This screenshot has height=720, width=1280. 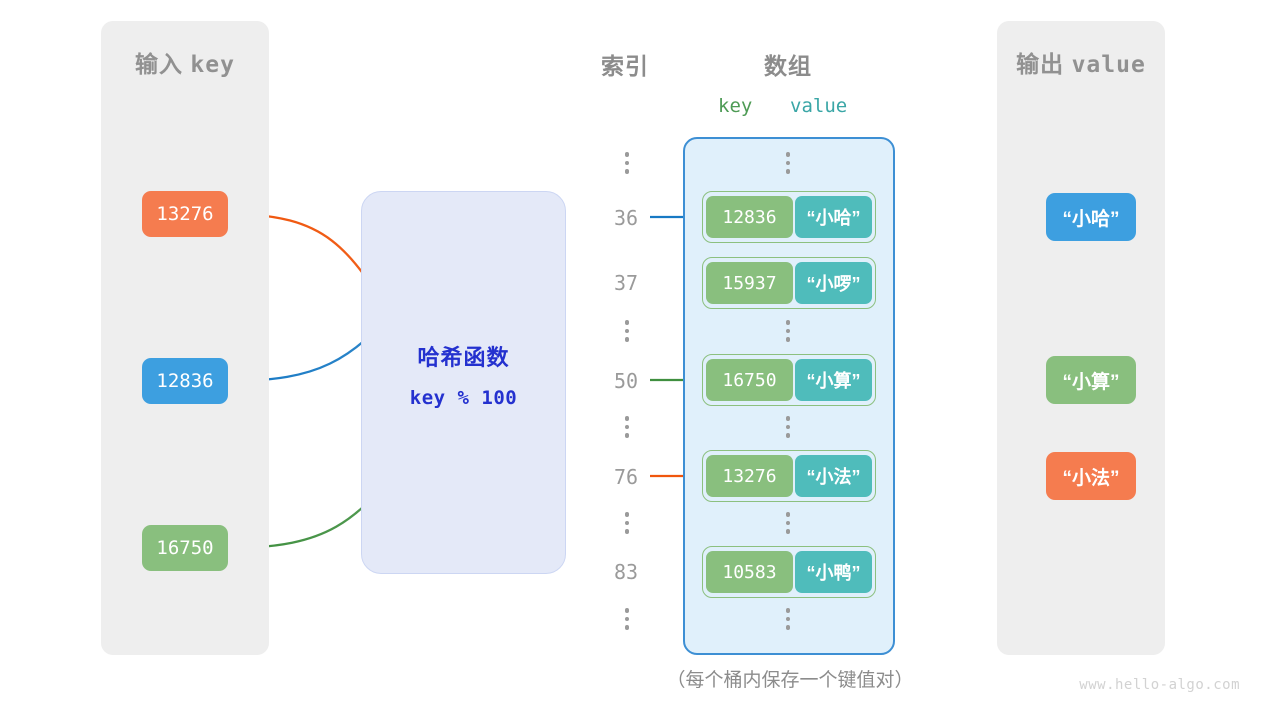 What do you see at coordinates (788, 619) in the screenshot?
I see `array-ellipsis-bottom` at bounding box center [788, 619].